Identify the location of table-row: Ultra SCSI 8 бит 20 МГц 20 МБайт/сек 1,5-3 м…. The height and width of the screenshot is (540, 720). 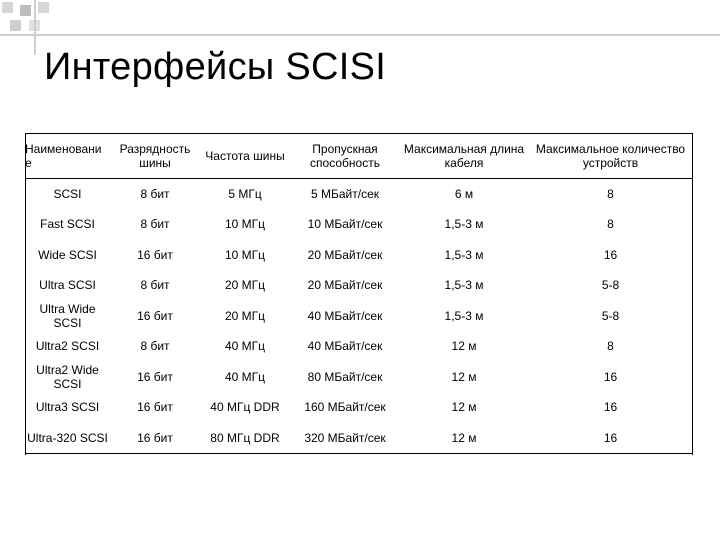
(359, 285).